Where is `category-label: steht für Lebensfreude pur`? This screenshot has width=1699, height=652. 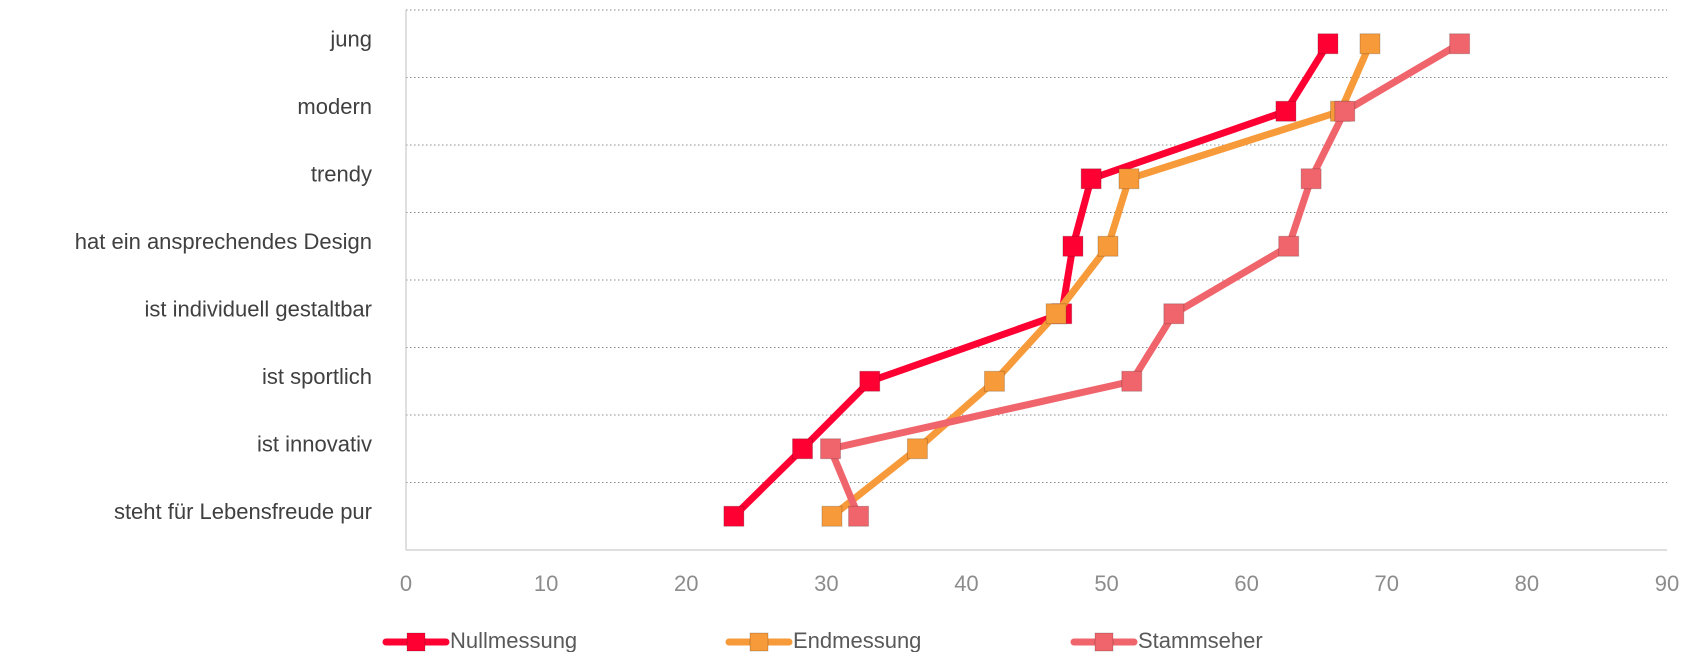 category-label: steht für Lebensfreude pur is located at coordinates (243, 511).